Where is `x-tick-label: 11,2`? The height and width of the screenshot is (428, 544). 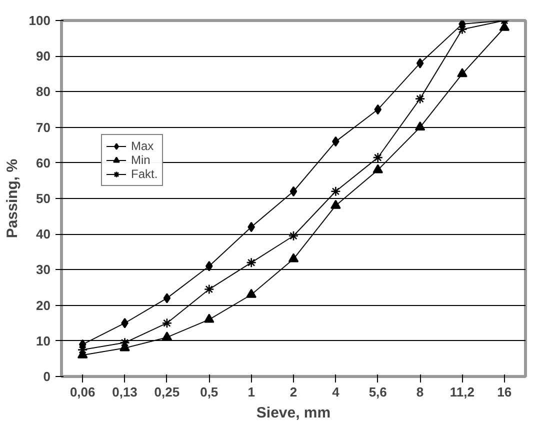 x-tick-label: 11,2 is located at coordinates (462, 392).